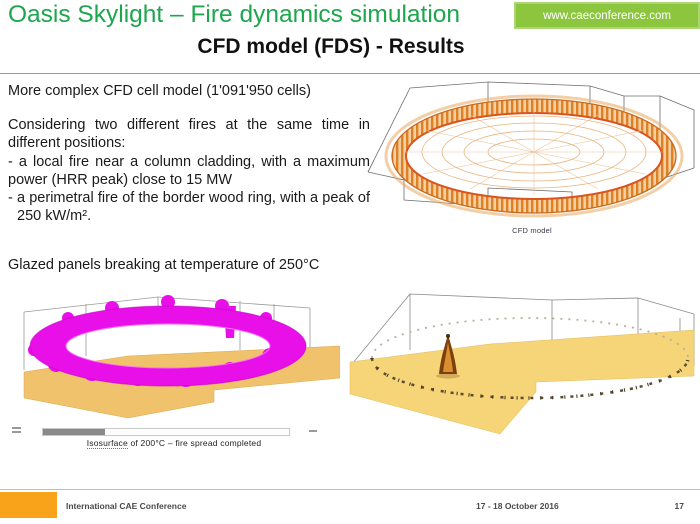 This screenshot has width=700, height=524. What do you see at coordinates (167, 341) in the screenshot?
I see `fire-isosurface` at bounding box center [167, 341].